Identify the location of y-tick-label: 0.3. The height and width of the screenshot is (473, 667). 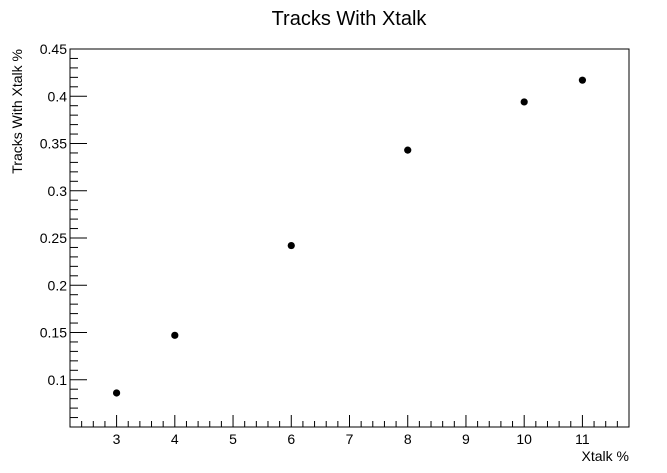
(58, 191).